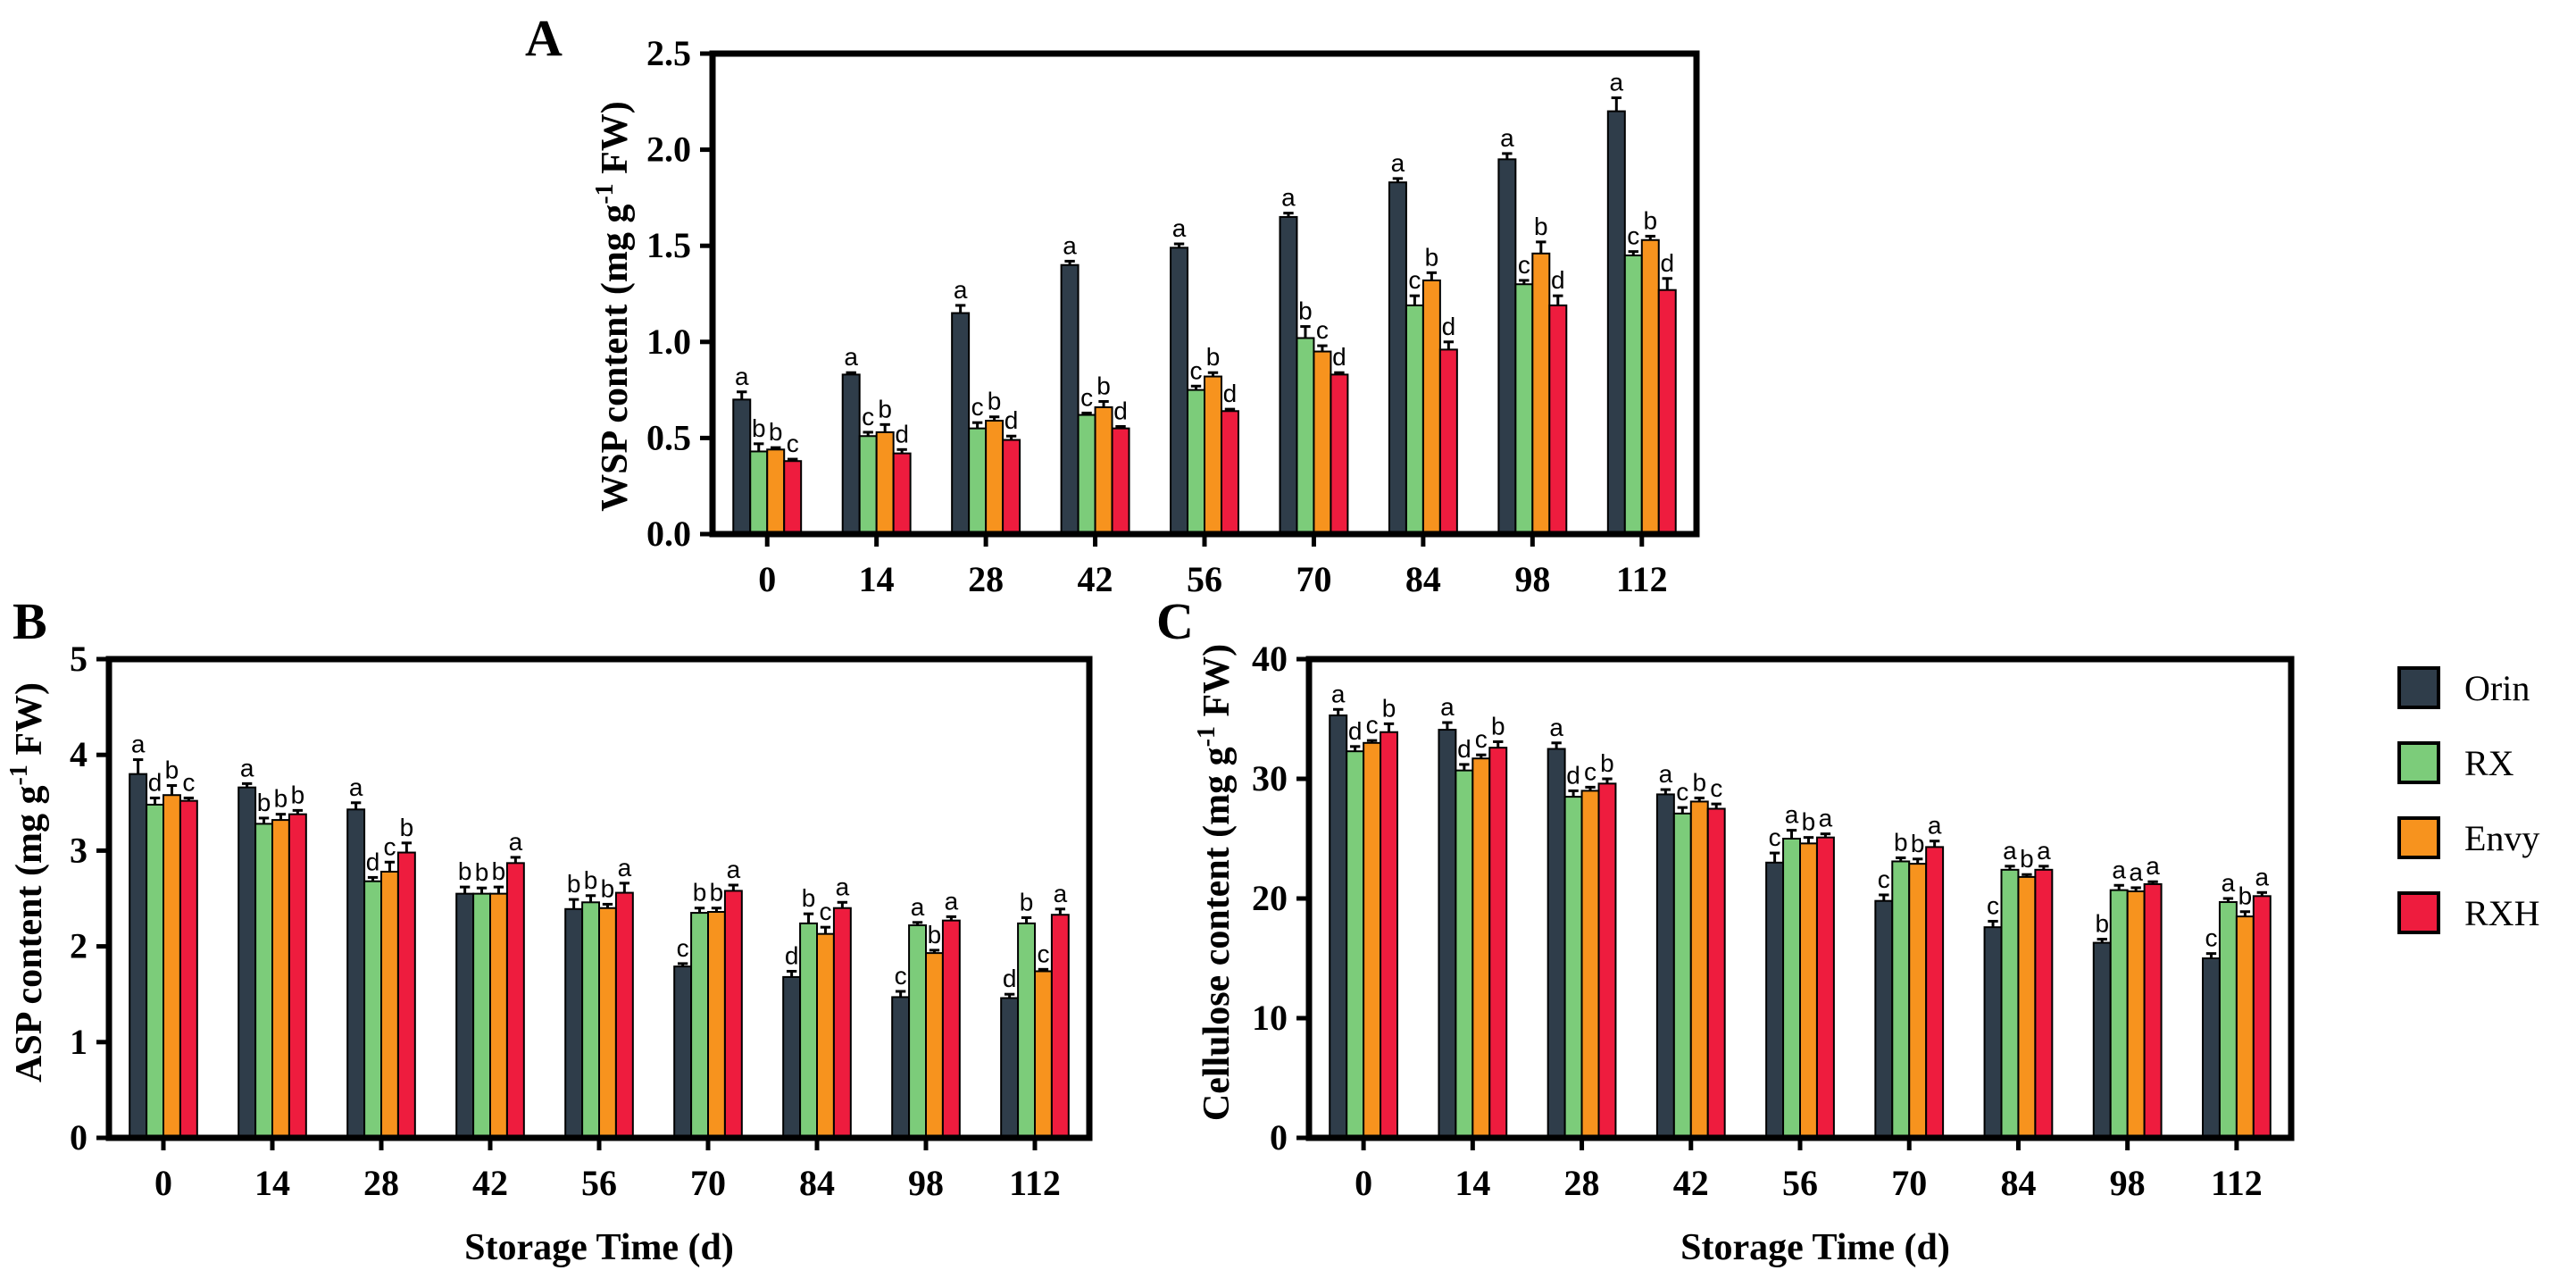  I want to click on panel-a-x-tick-label: 84, so click(1423, 579).